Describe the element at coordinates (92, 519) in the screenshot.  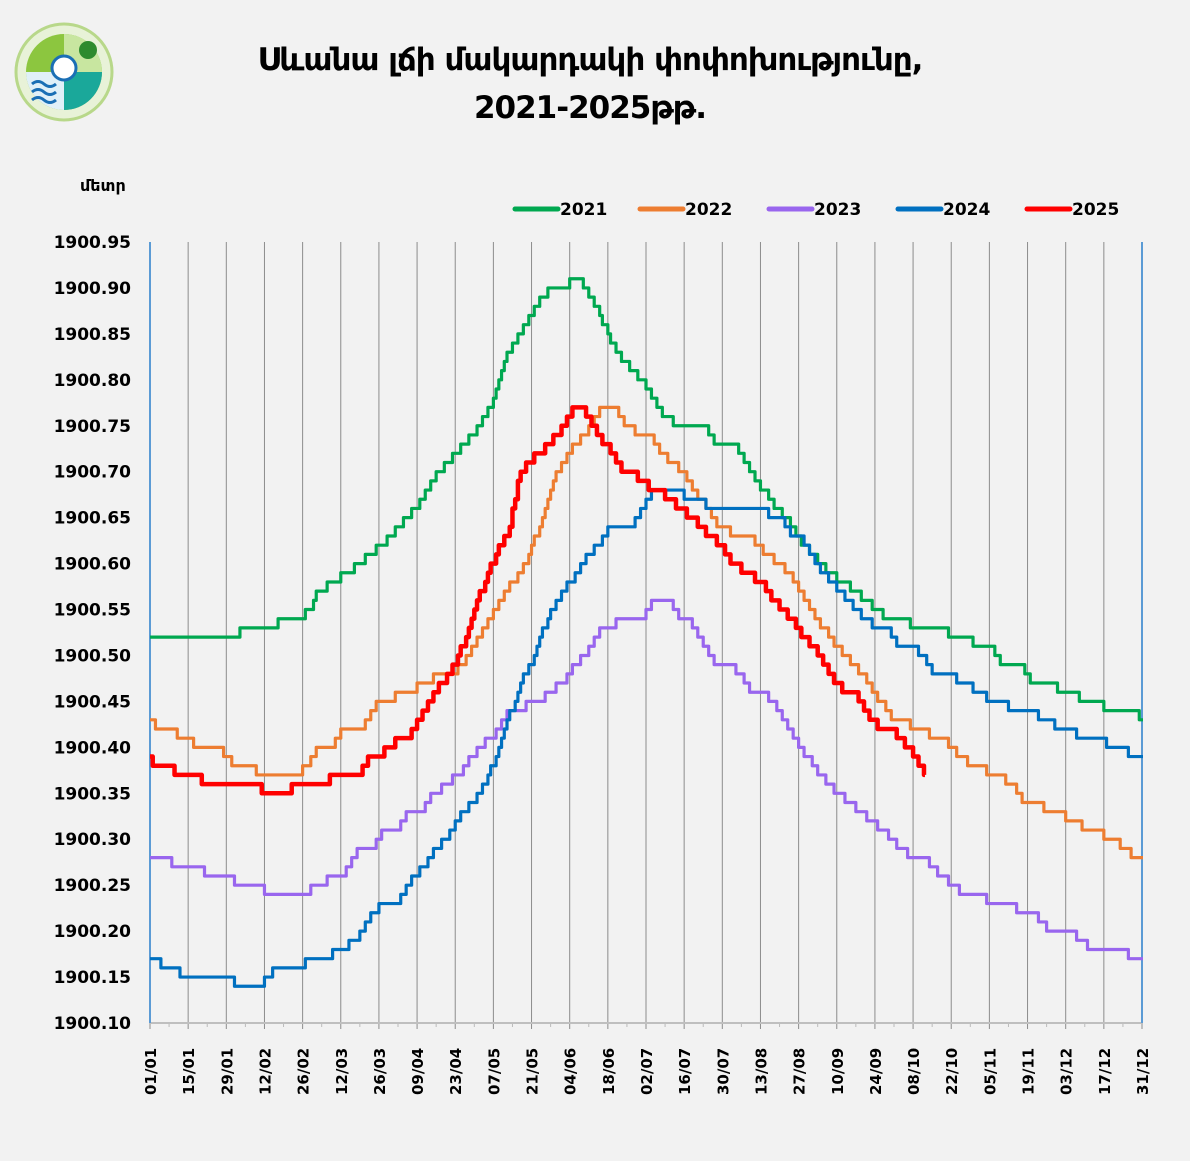
I see `y-tick-label: 1900.65` at that location.